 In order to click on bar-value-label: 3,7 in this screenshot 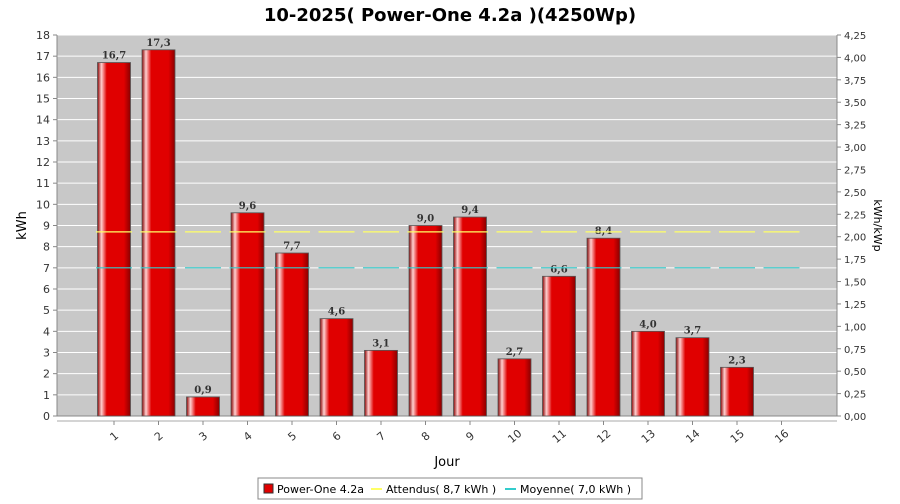, I will do `click(692, 331)`.